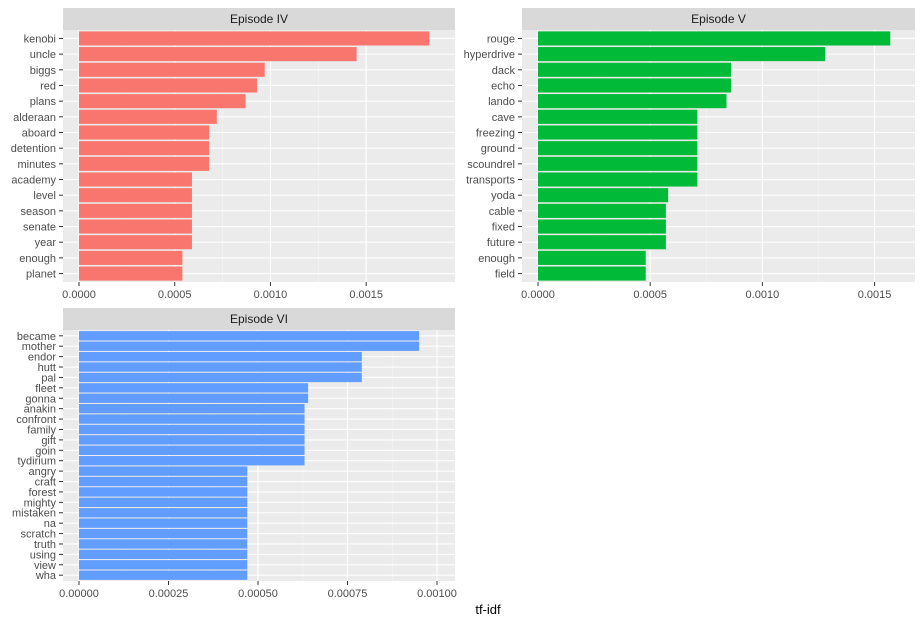 The width and height of the screenshot is (923, 625). What do you see at coordinates (366, 295) in the screenshot?
I see `panel-1-x-tick-label: 0.0015` at bounding box center [366, 295].